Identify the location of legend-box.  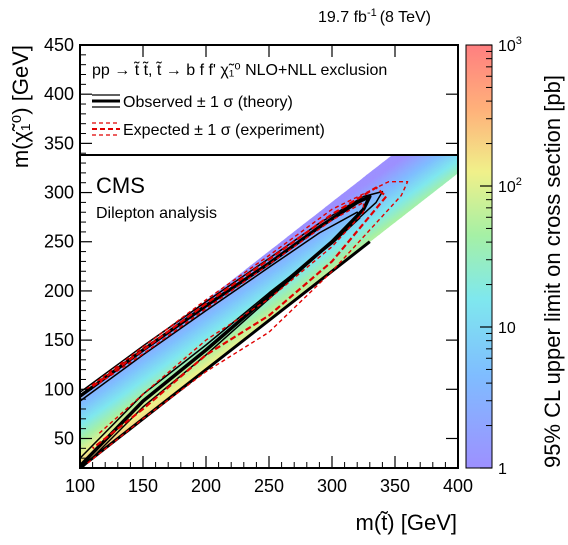
(269, 100).